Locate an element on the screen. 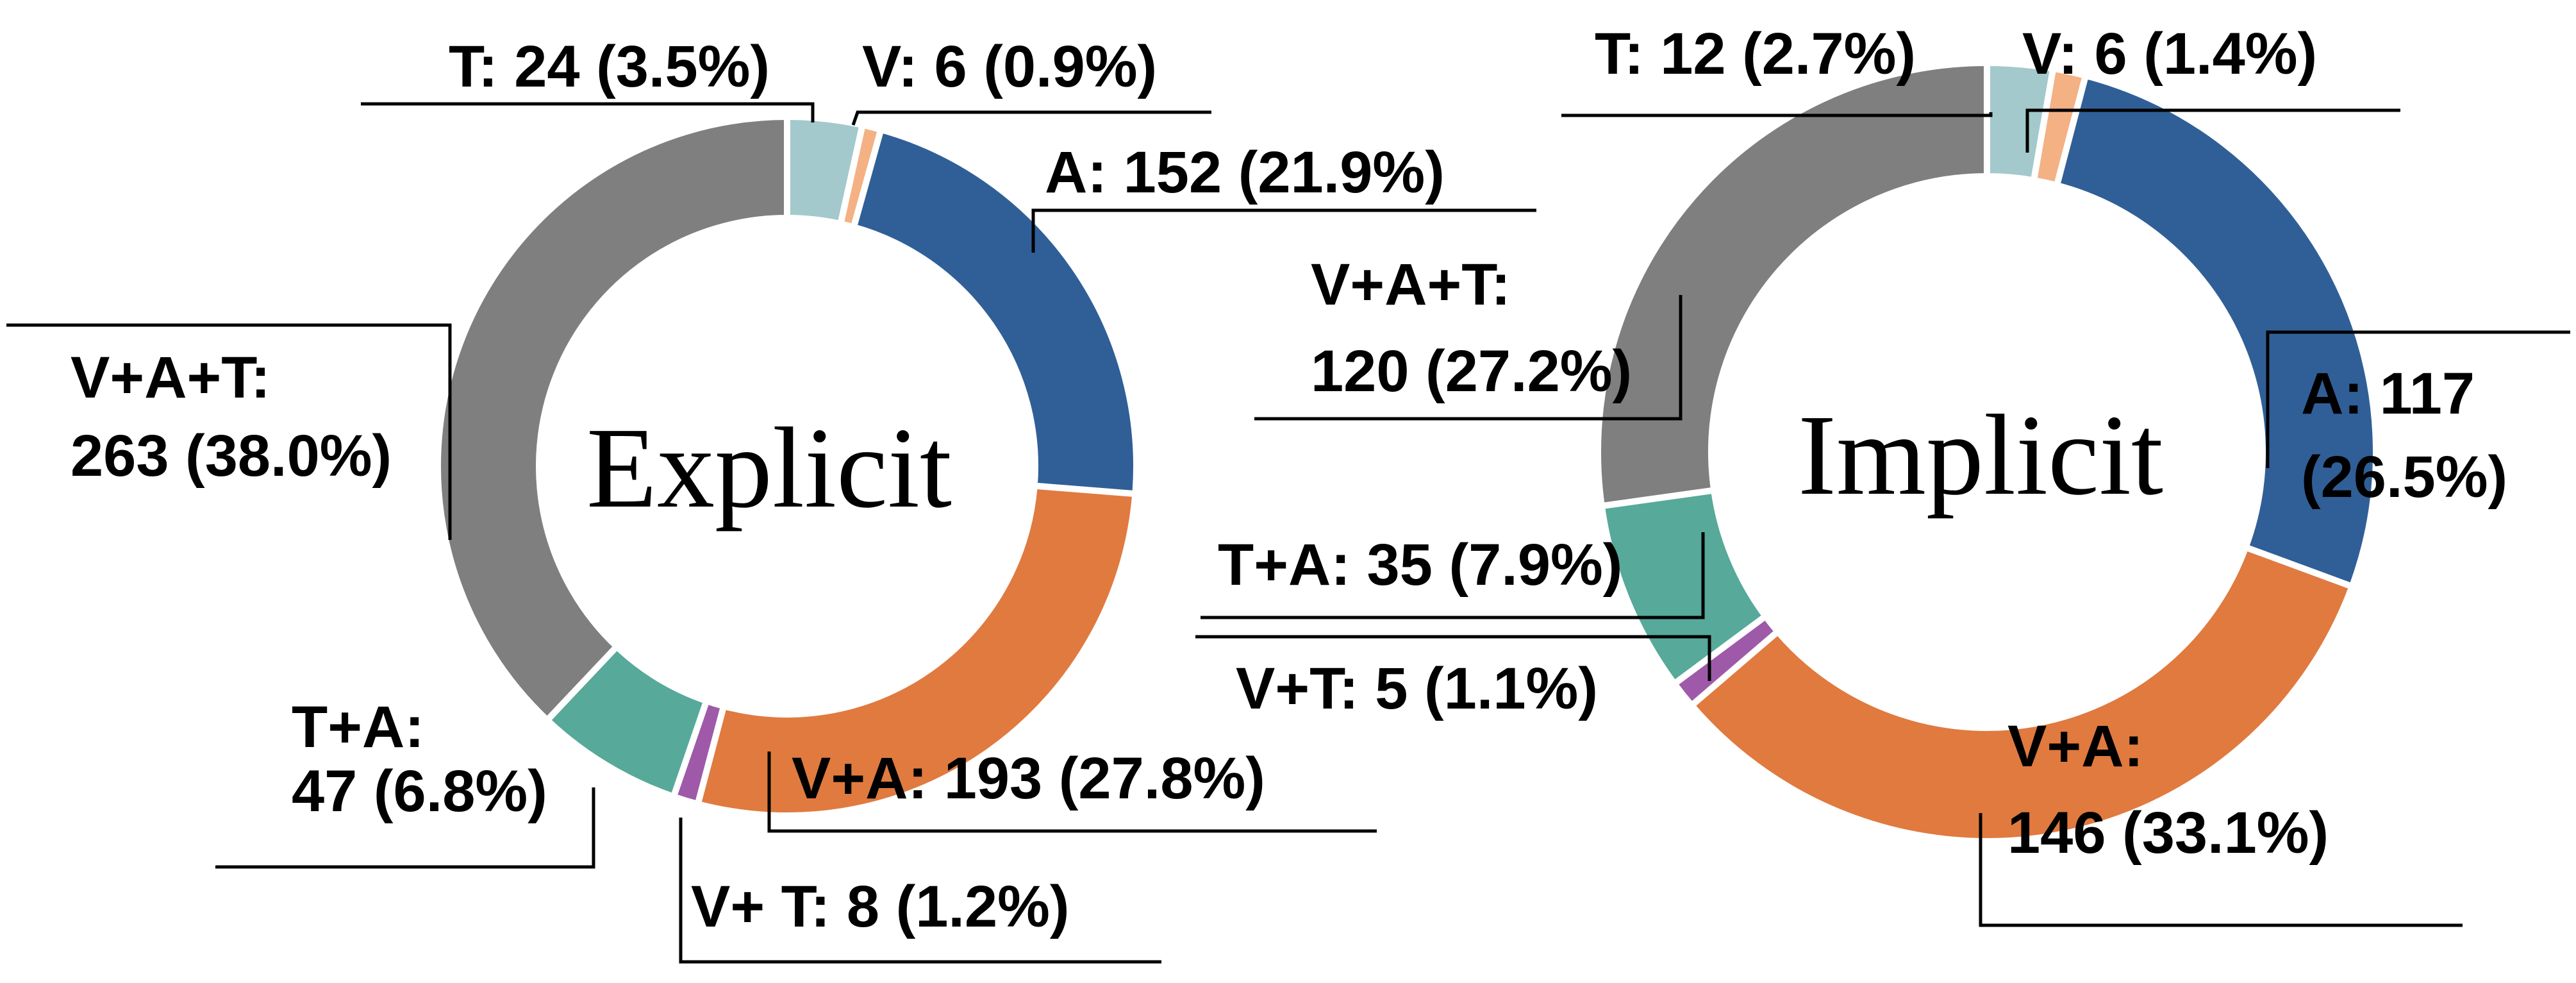 This screenshot has width=2576, height=983. slice-data-label: A: 117 (26.5%) is located at coordinates (2404, 435).